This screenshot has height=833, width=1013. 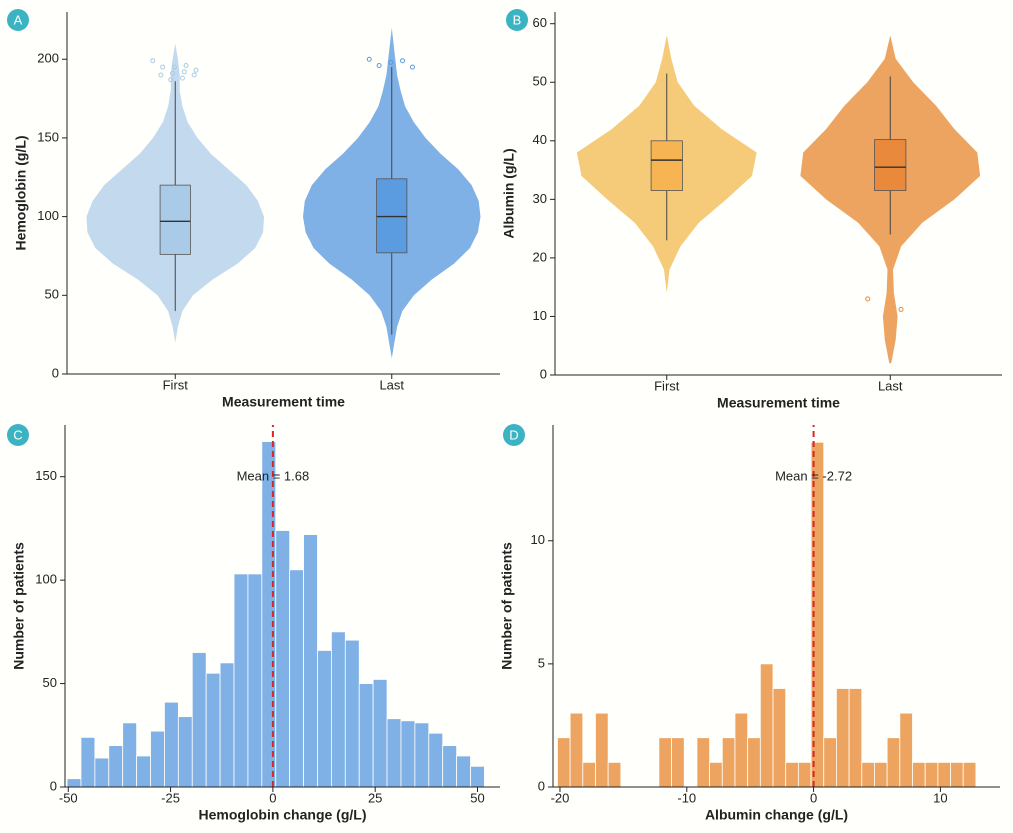 What do you see at coordinates (540, 22) in the screenshot?
I see `y-tick-label: 60` at bounding box center [540, 22].